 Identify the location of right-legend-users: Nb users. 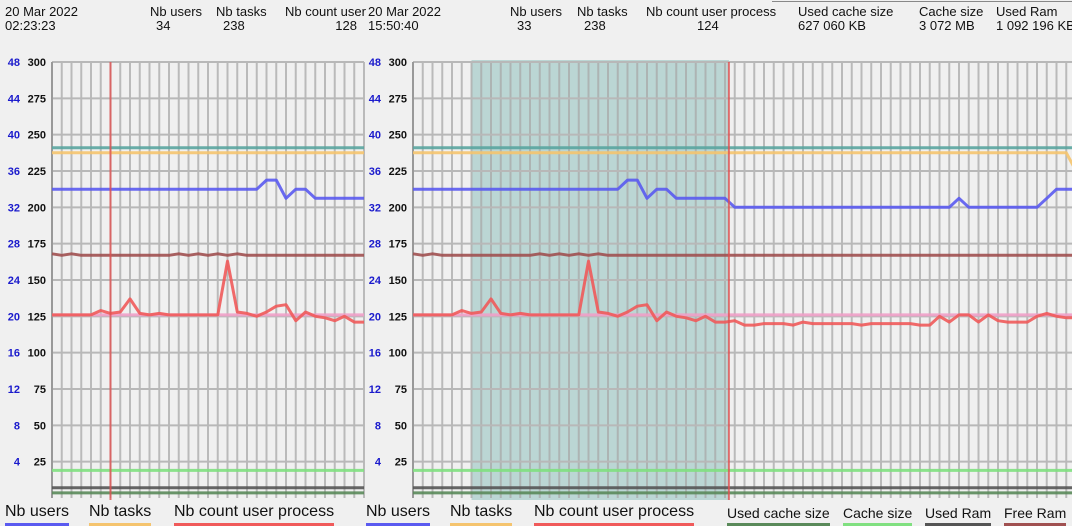
(398, 514).